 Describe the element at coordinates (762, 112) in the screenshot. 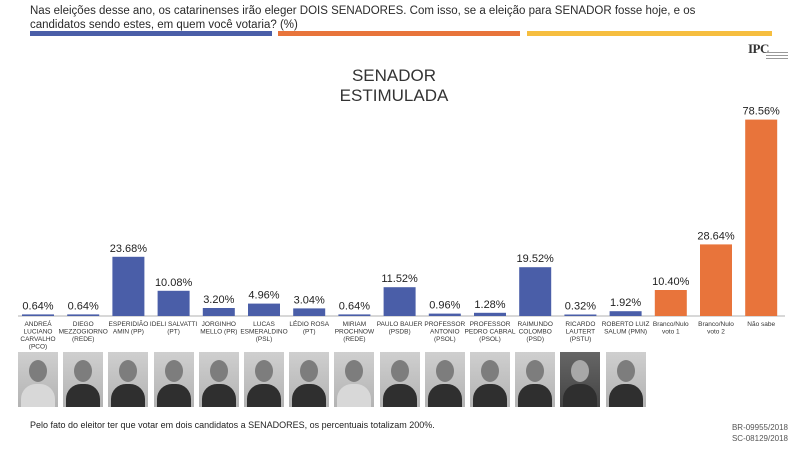

I see `value-label-16: 78.56%` at that location.